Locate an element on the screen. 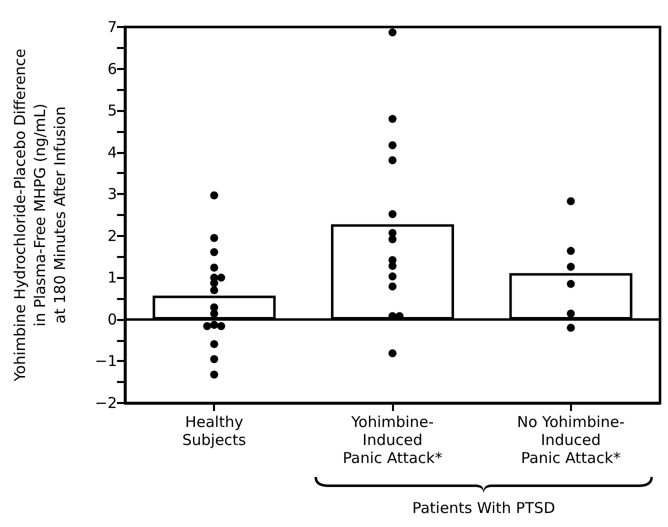  y-tick-label: 4 is located at coordinates (112, 152).